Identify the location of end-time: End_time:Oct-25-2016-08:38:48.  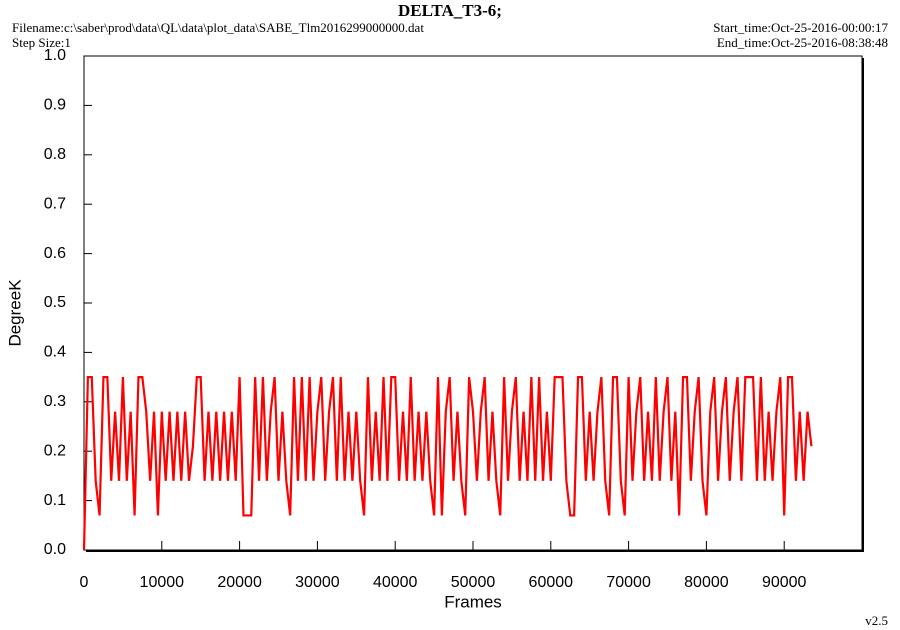
(802, 42).